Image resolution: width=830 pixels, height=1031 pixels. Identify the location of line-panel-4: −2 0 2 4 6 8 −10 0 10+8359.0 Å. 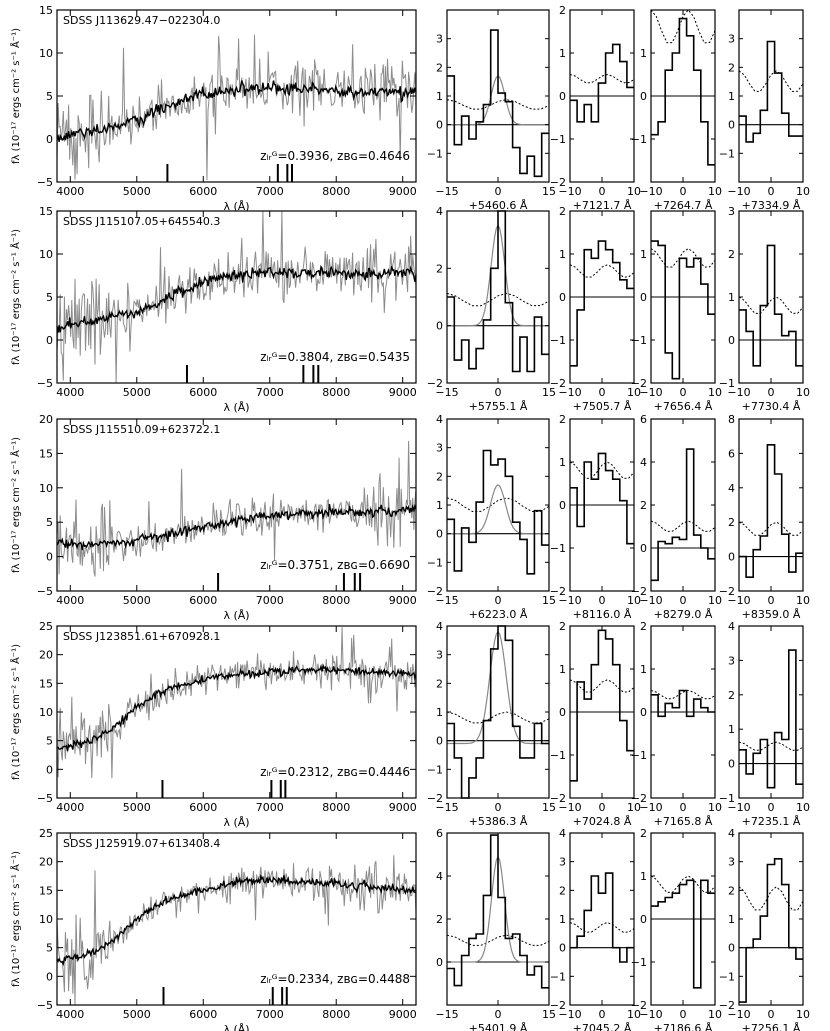
(764, 517).